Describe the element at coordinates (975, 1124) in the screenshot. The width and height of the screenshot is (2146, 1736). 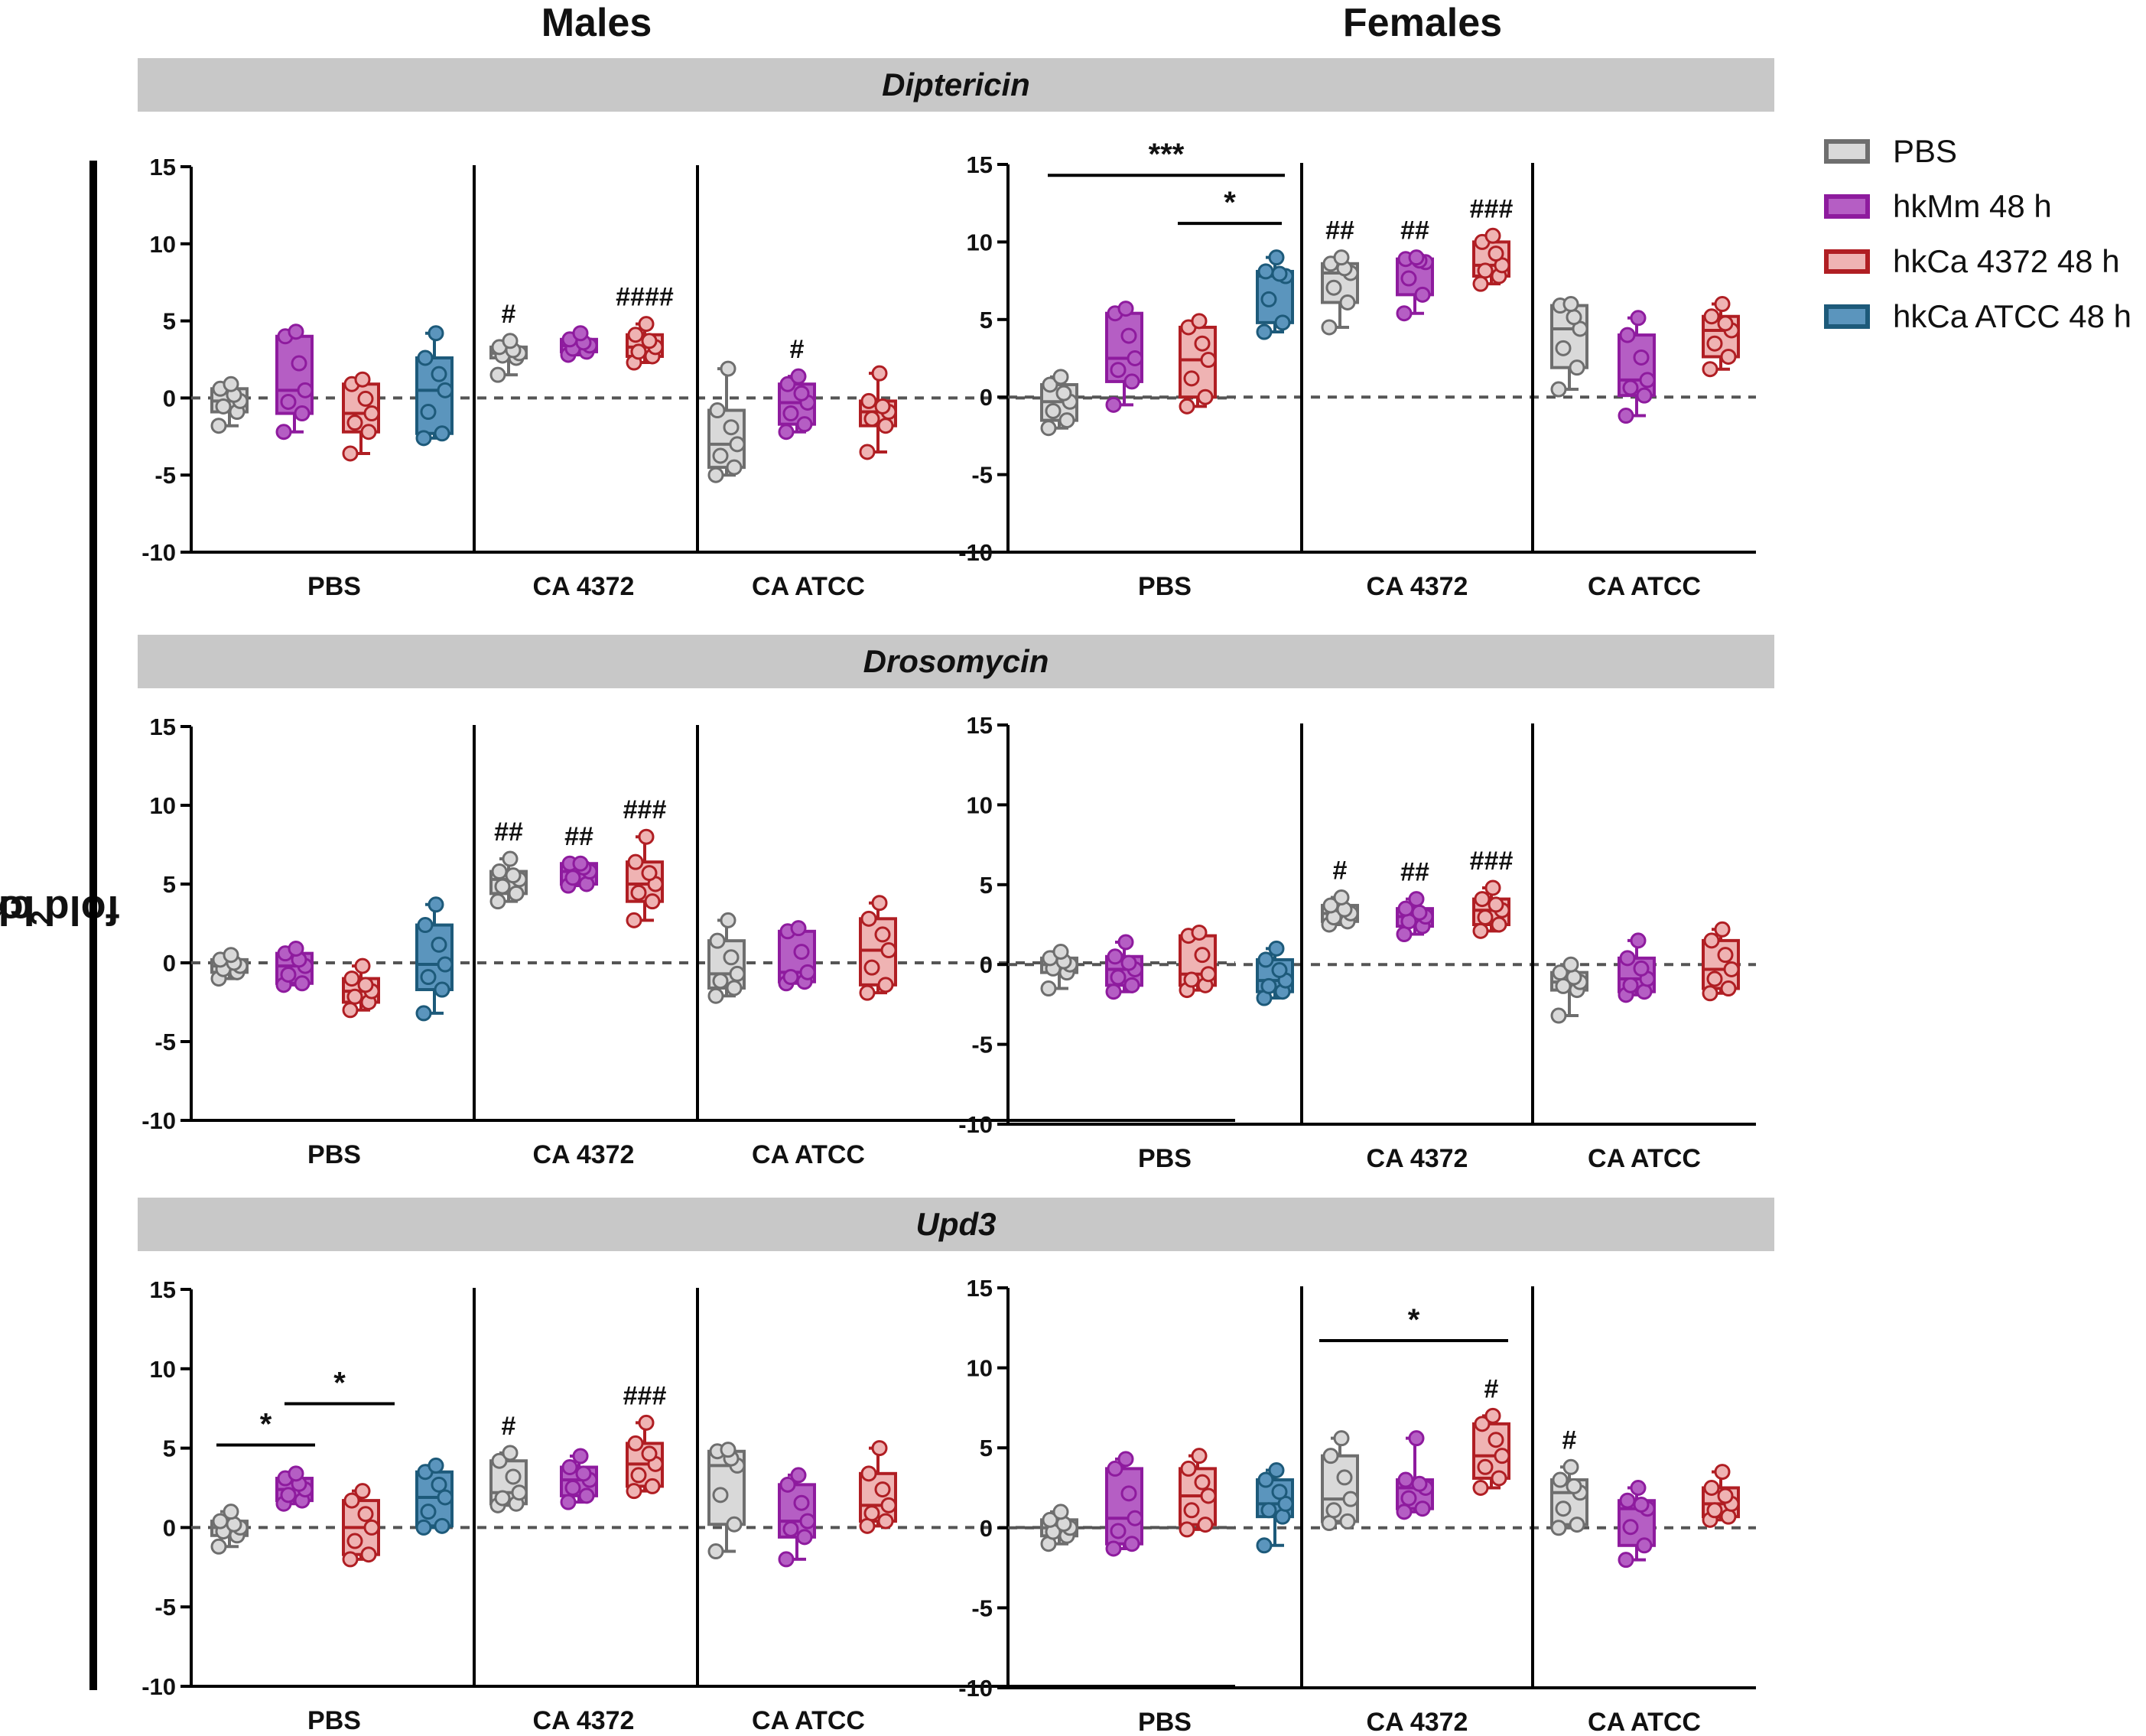
I see `y-tick-label: -10` at that location.